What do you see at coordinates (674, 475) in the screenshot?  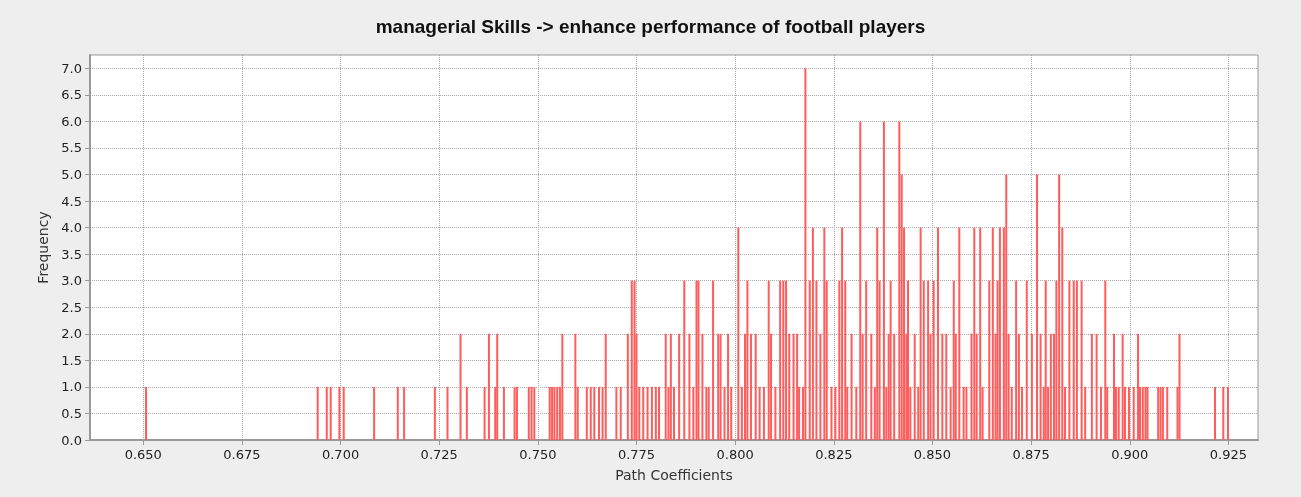 I see `x-axis-title: Path Coefficients` at bounding box center [674, 475].